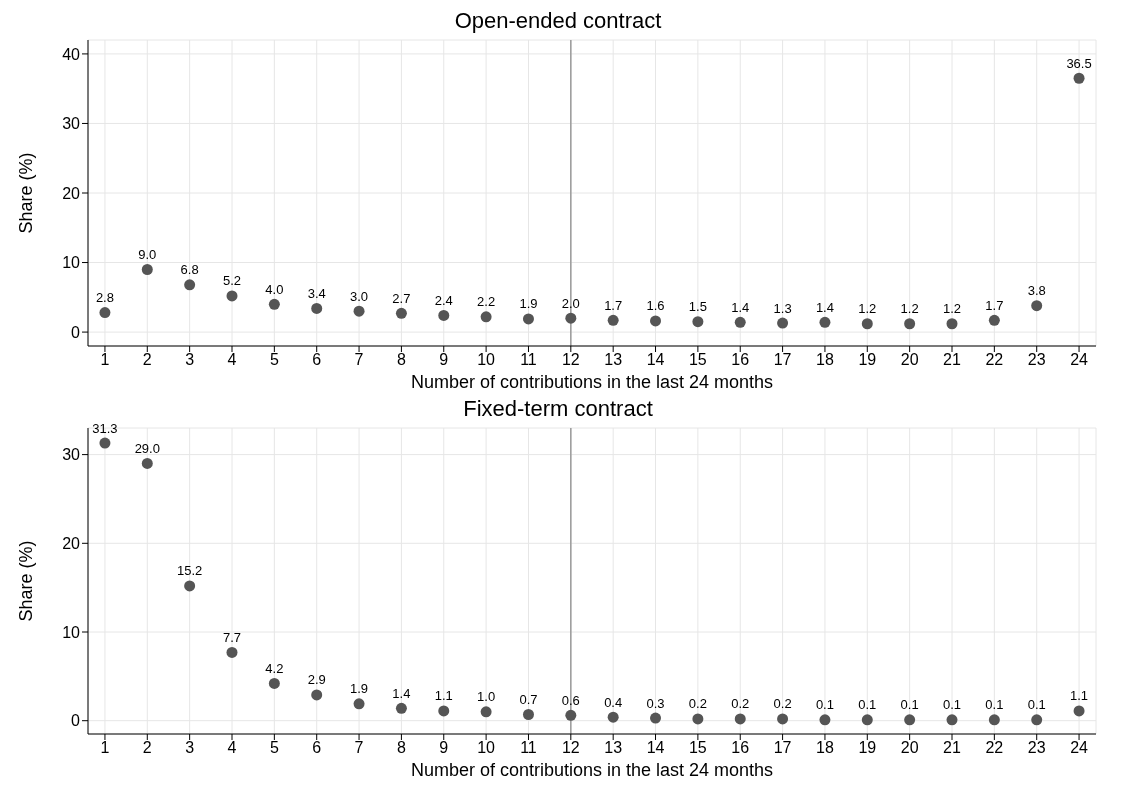 The height and width of the screenshot is (793, 1121). I want to click on data-label: 7.7, so click(232, 637).